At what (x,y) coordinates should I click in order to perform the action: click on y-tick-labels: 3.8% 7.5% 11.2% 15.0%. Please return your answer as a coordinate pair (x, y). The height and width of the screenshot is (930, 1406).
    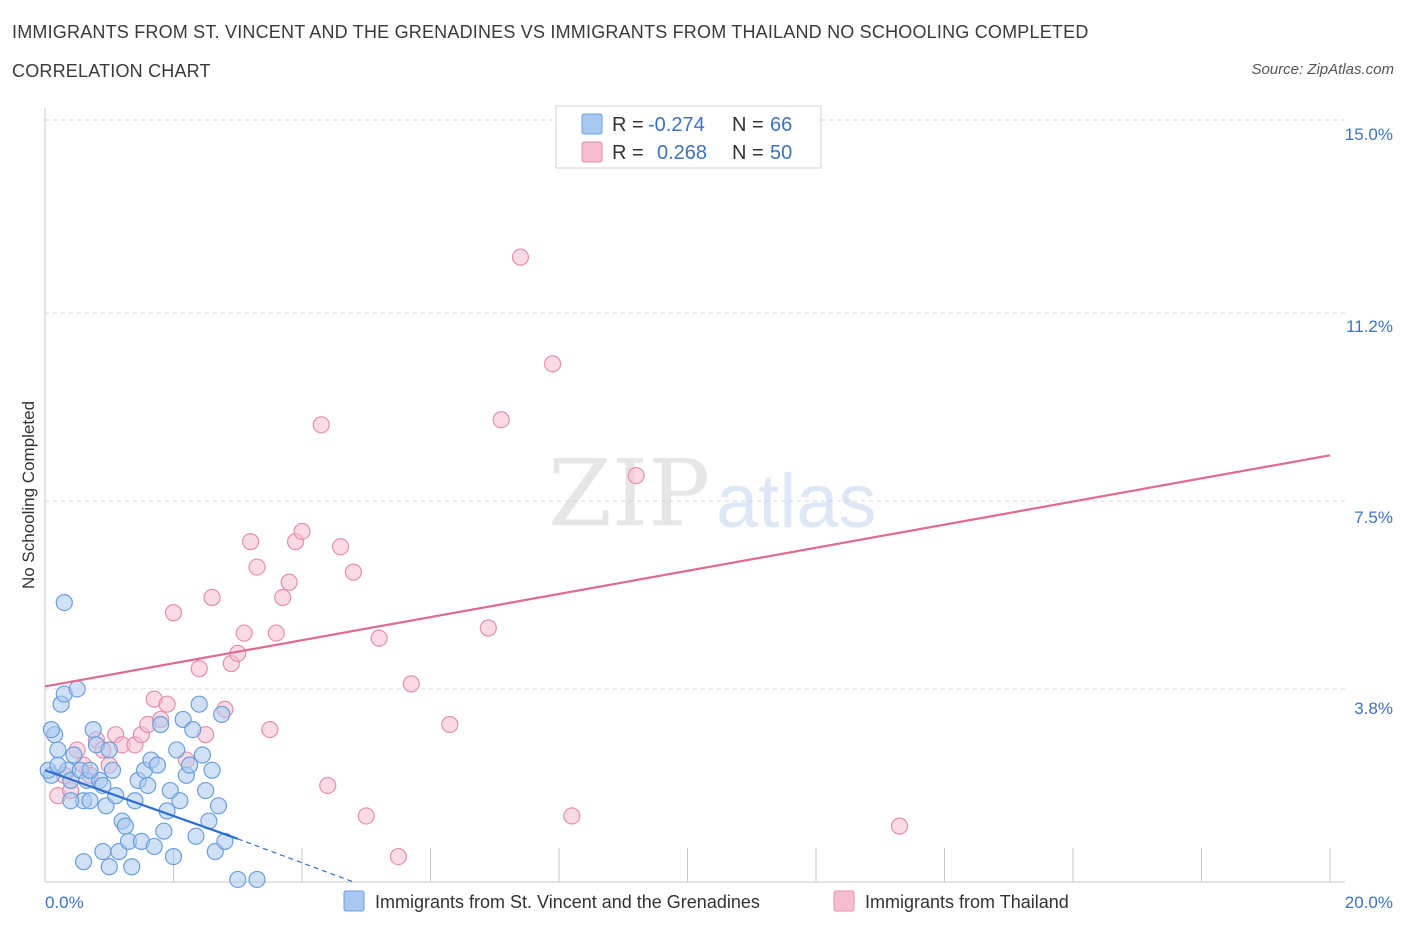
    Looking at the image, I should click on (1369, 421).